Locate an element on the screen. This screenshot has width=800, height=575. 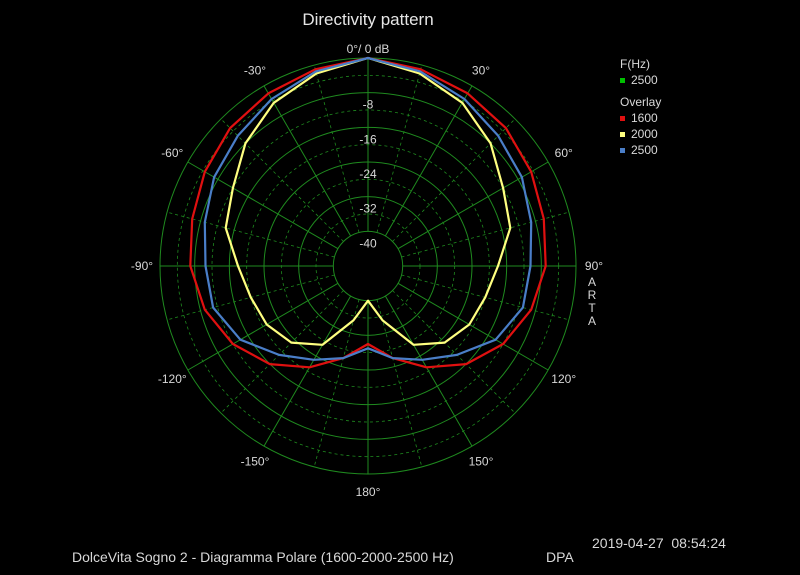
legend-entry-1600: 1600 is located at coordinates (640, 118).